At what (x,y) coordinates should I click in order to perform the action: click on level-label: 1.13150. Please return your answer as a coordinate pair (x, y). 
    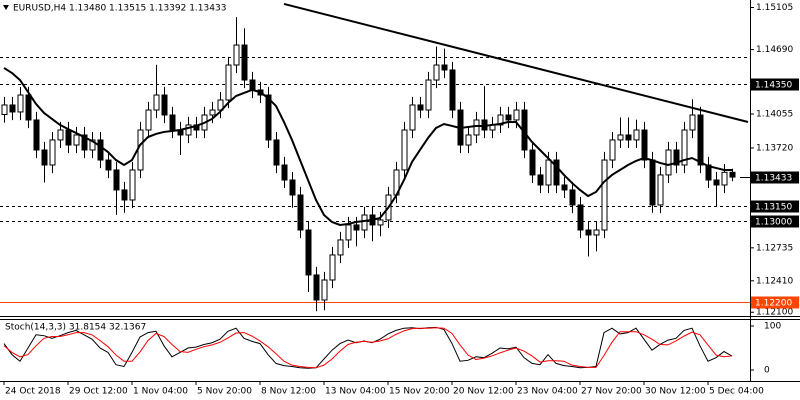
    Looking at the image, I should click on (773, 208).